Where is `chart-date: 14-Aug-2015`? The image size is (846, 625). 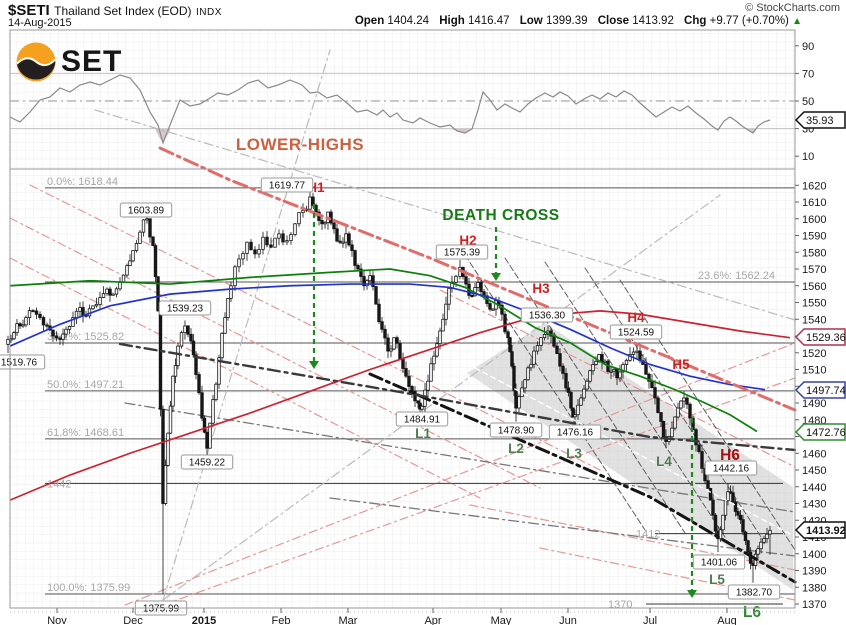 chart-date: 14-Aug-2015 is located at coordinates (40, 23).